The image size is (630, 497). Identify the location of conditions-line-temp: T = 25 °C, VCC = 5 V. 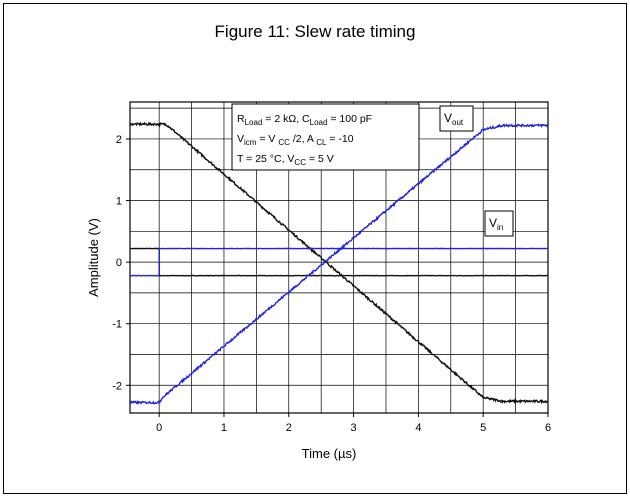
(285, 160).